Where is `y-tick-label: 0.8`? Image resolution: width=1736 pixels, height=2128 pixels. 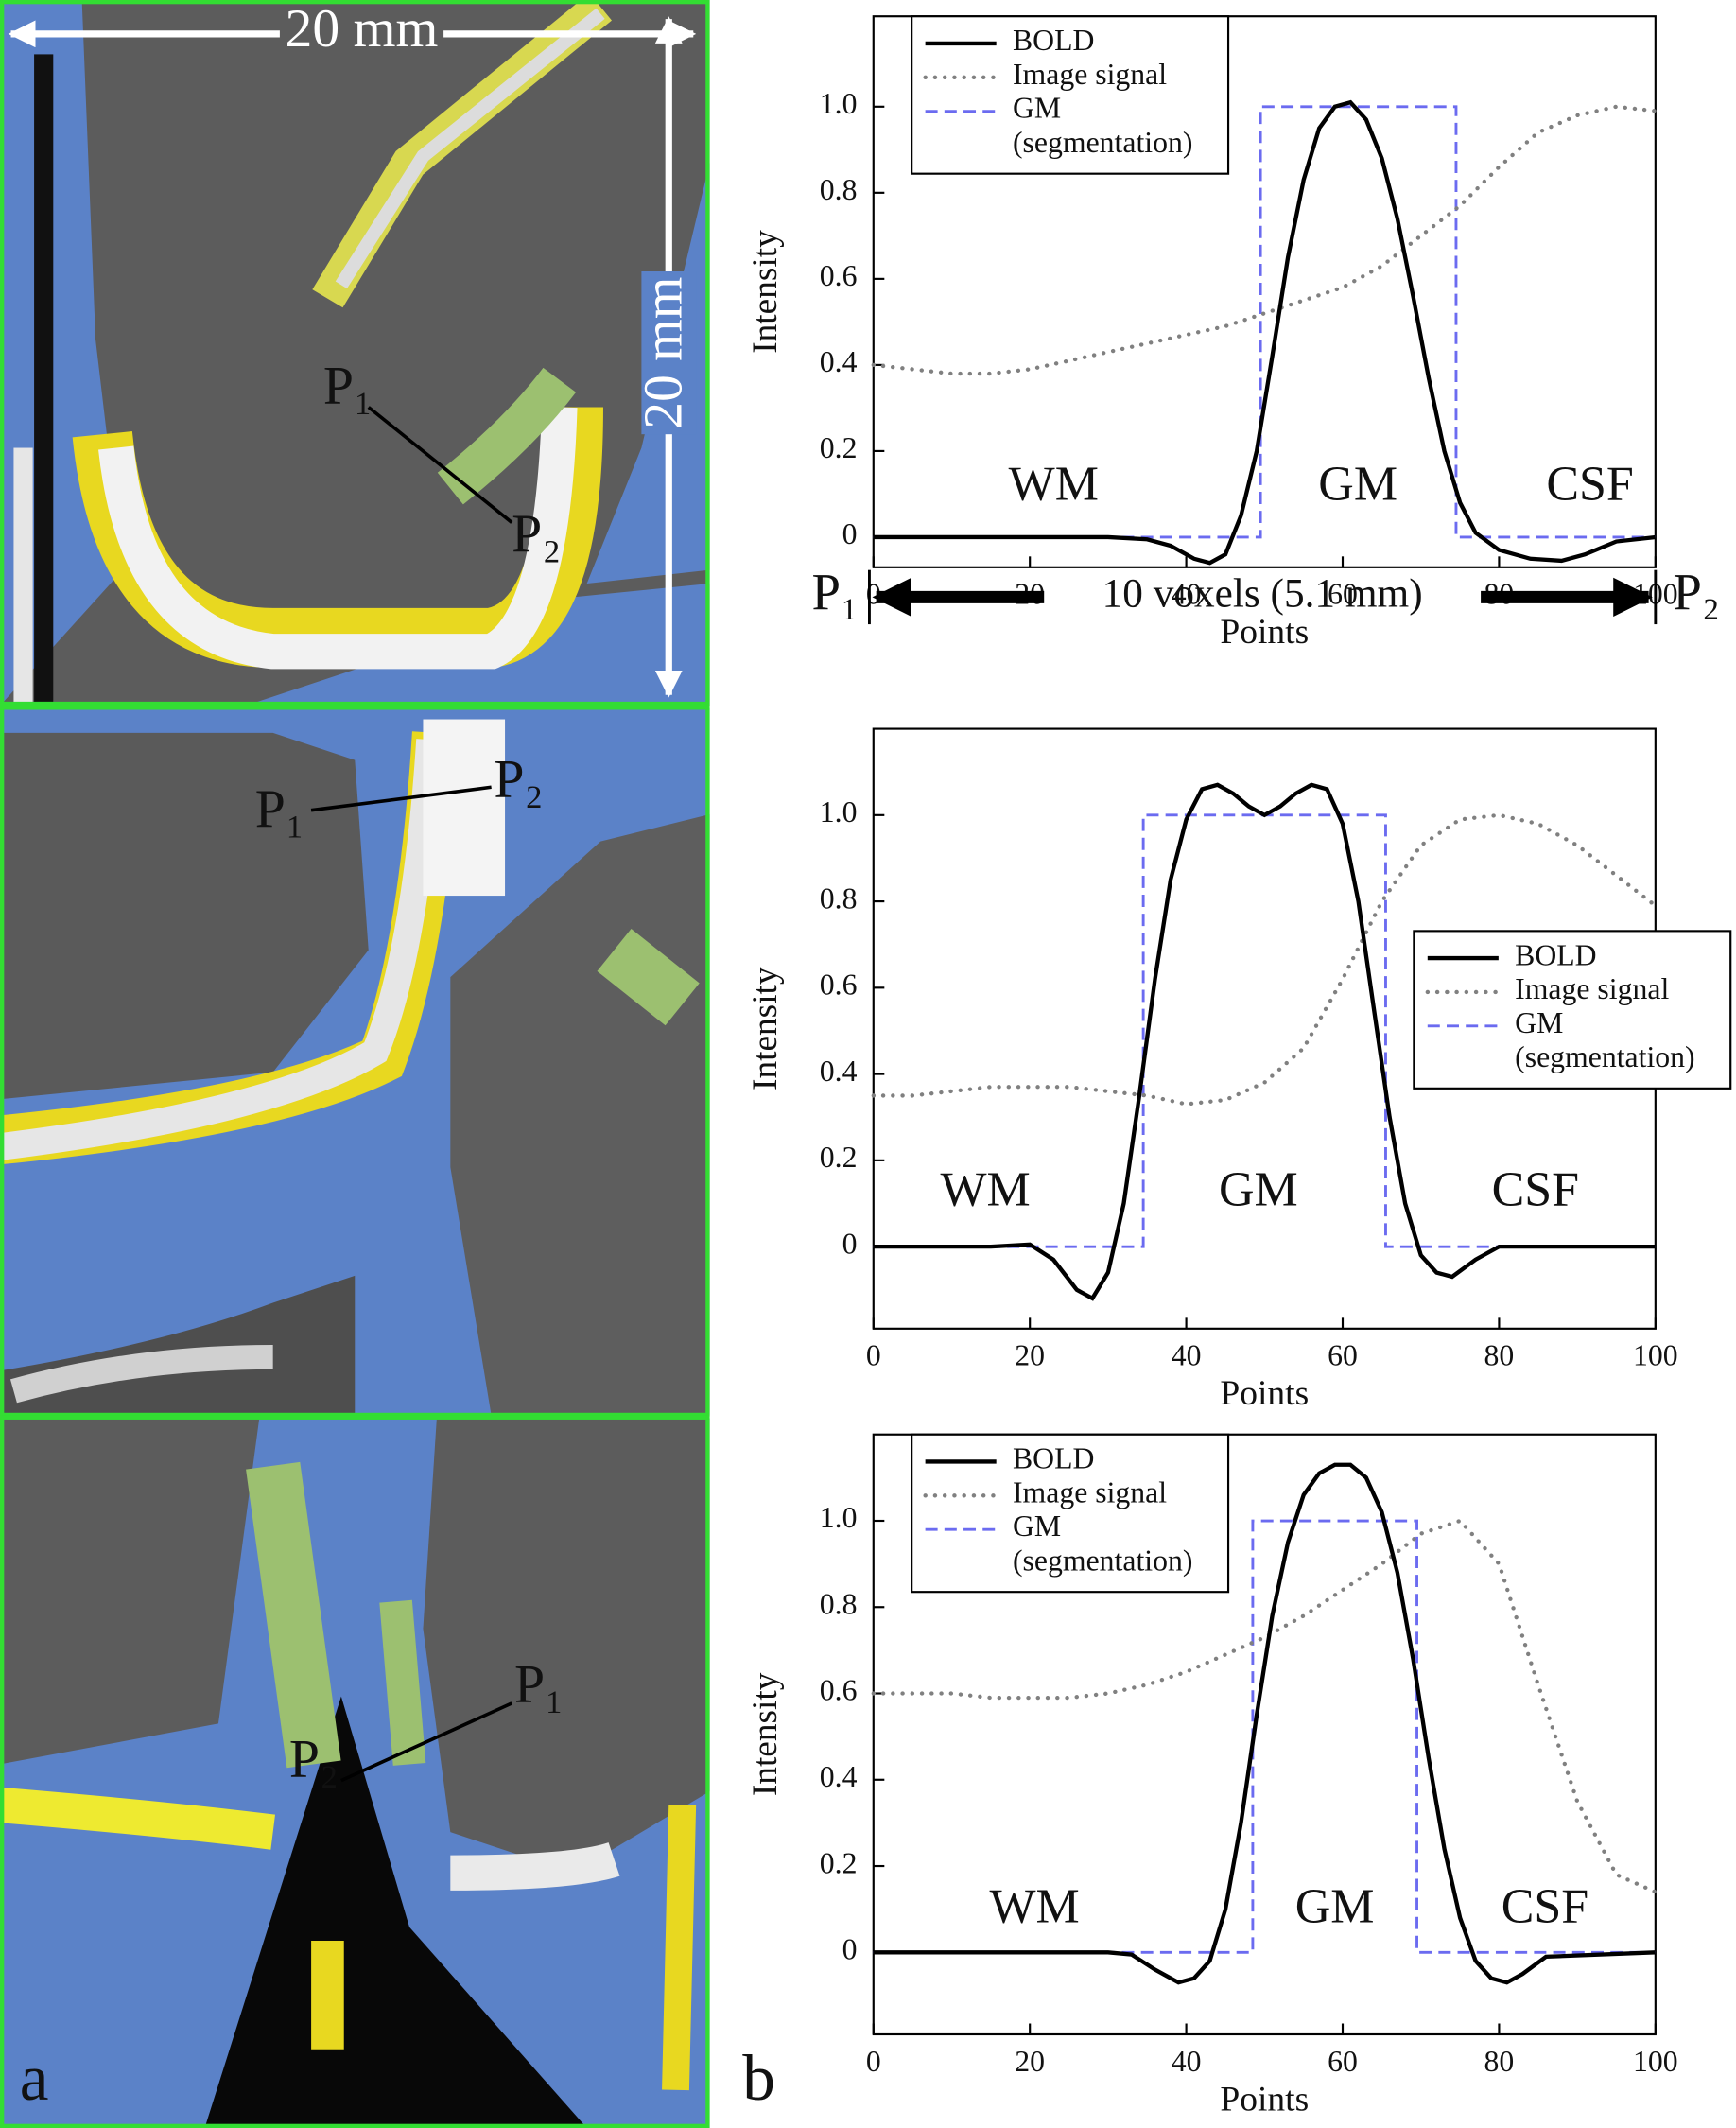
y-tick-label: 0.8 is located at coordinates (839, 189).